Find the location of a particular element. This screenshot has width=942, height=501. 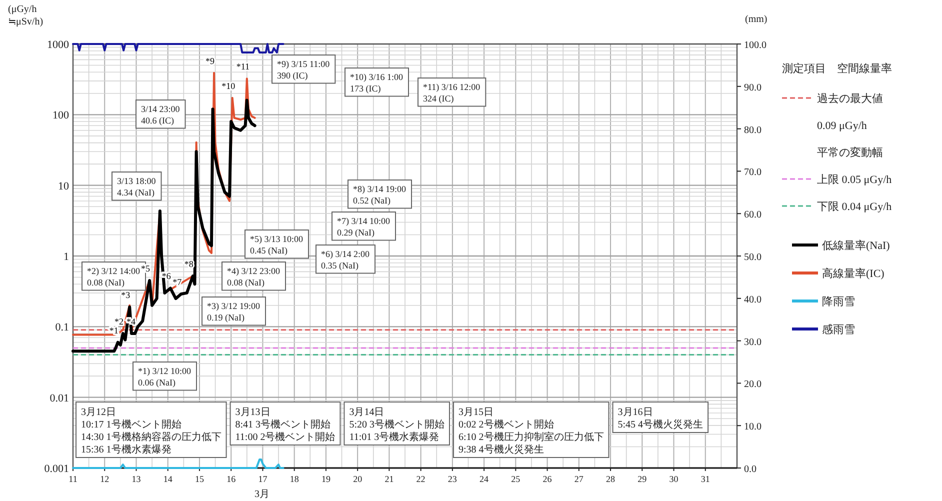

annotation: *8 is located at coordinates (189, 264).